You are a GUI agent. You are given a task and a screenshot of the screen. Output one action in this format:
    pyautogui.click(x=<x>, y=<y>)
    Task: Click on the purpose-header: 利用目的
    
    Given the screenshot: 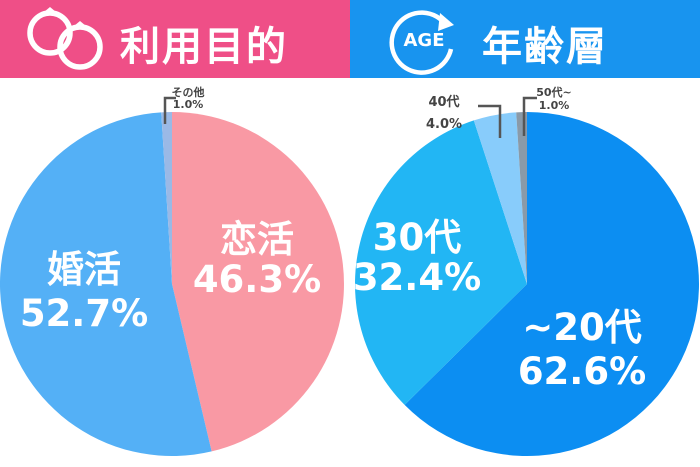 What is the action you would take?
    pyautogui.click(x=175, y=39)
    